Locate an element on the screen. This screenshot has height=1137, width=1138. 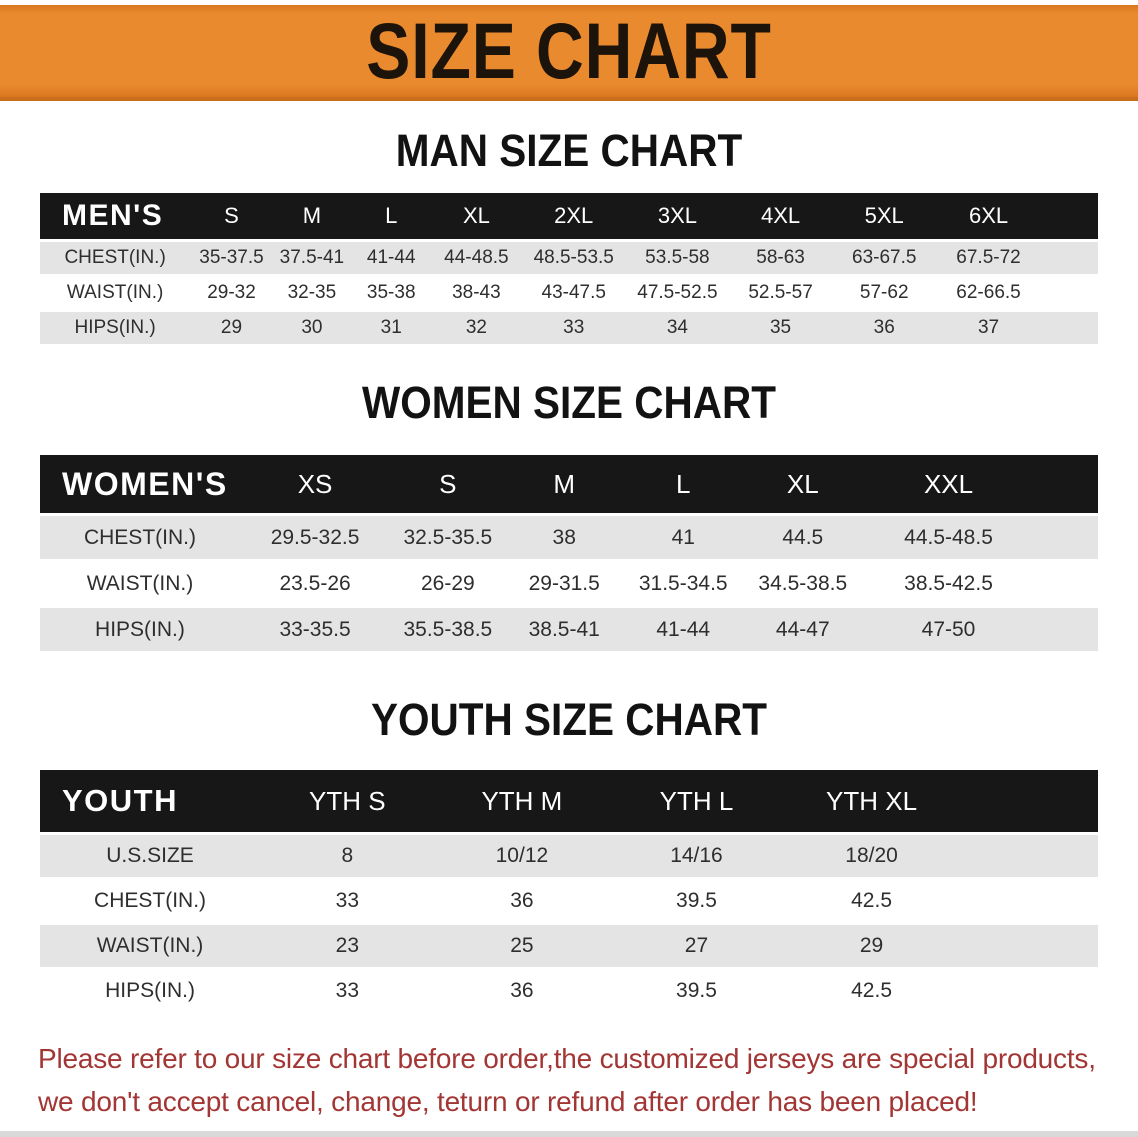
size-value: 36 is located at coordinates (884, 328).